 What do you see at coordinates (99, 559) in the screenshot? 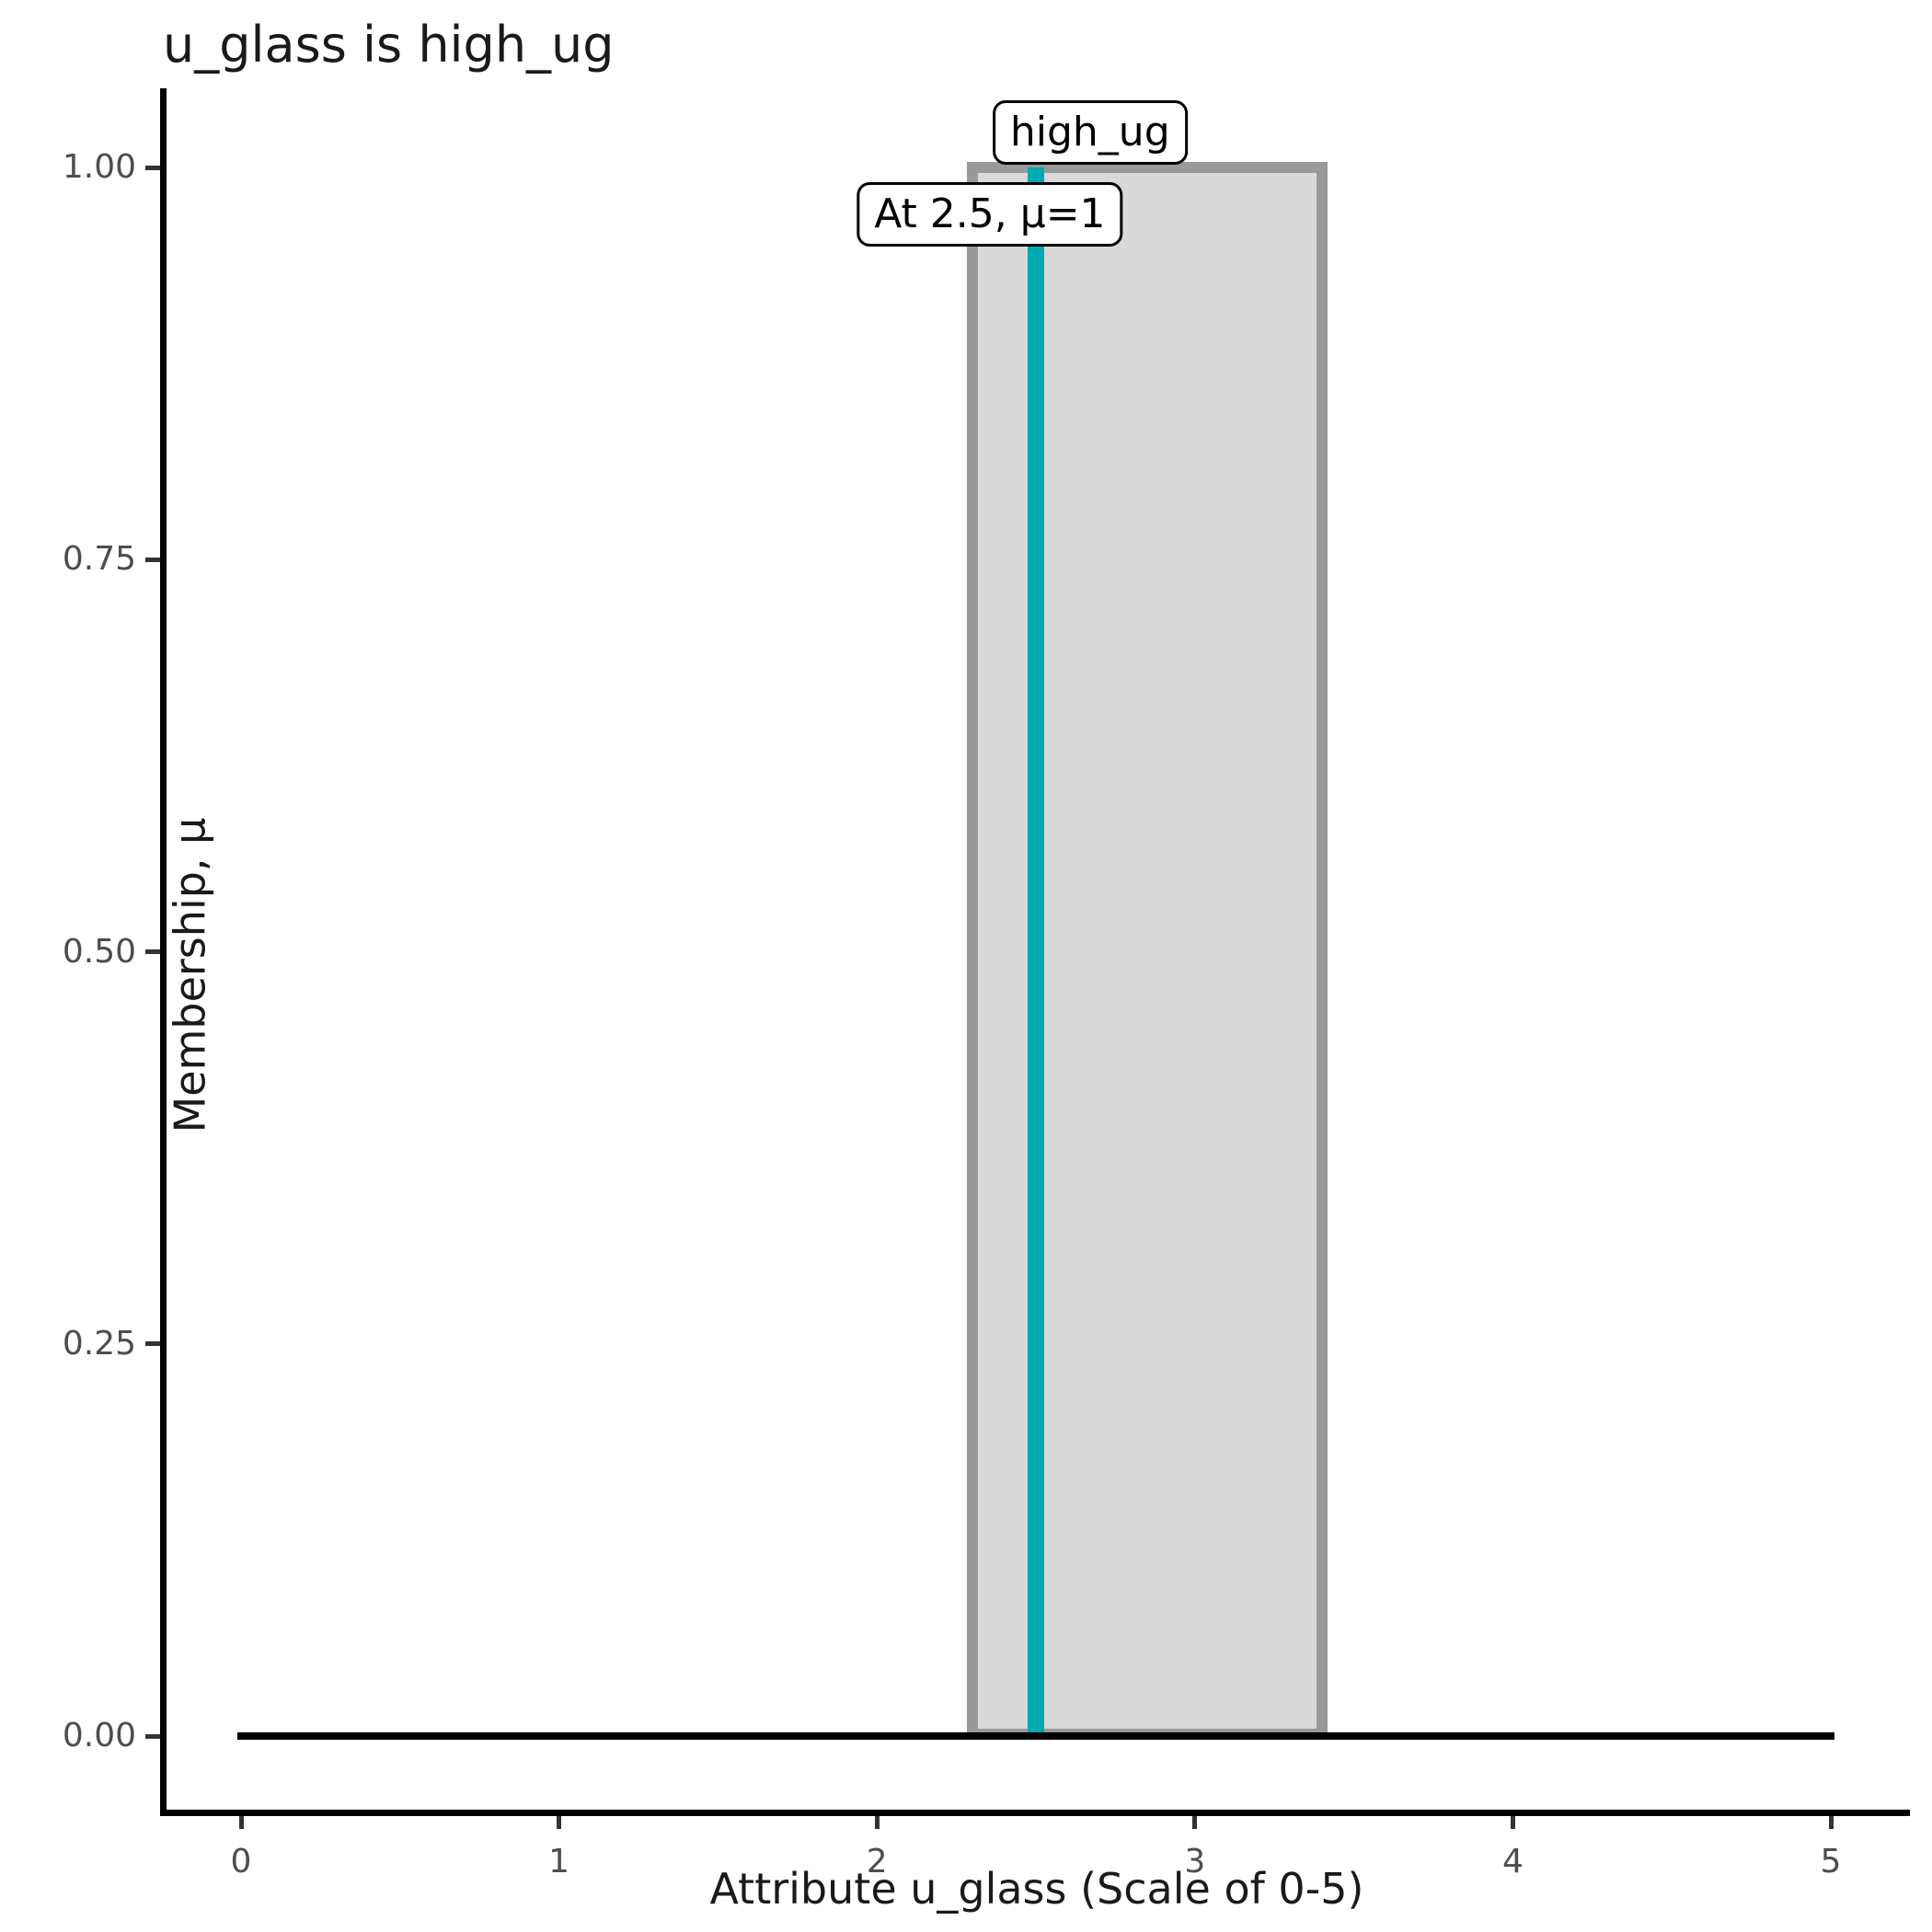
I see `y-tick-label: 0.75` at bounding box center [99, 559].